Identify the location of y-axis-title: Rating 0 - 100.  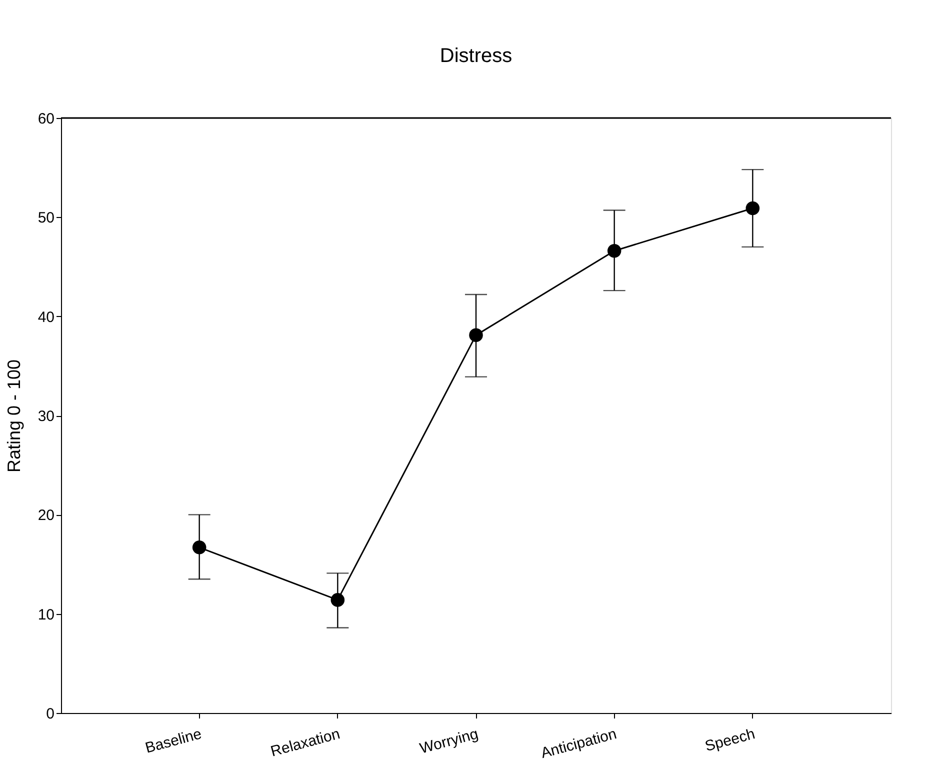
(14, 416).